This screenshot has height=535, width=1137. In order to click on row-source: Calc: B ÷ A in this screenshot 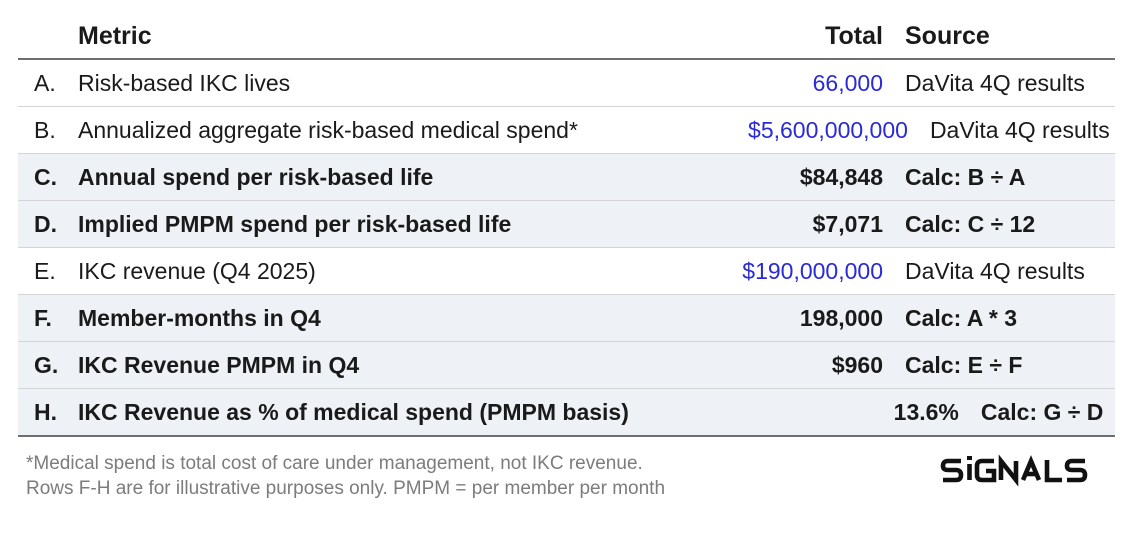, I will do `click(965, 176)`.